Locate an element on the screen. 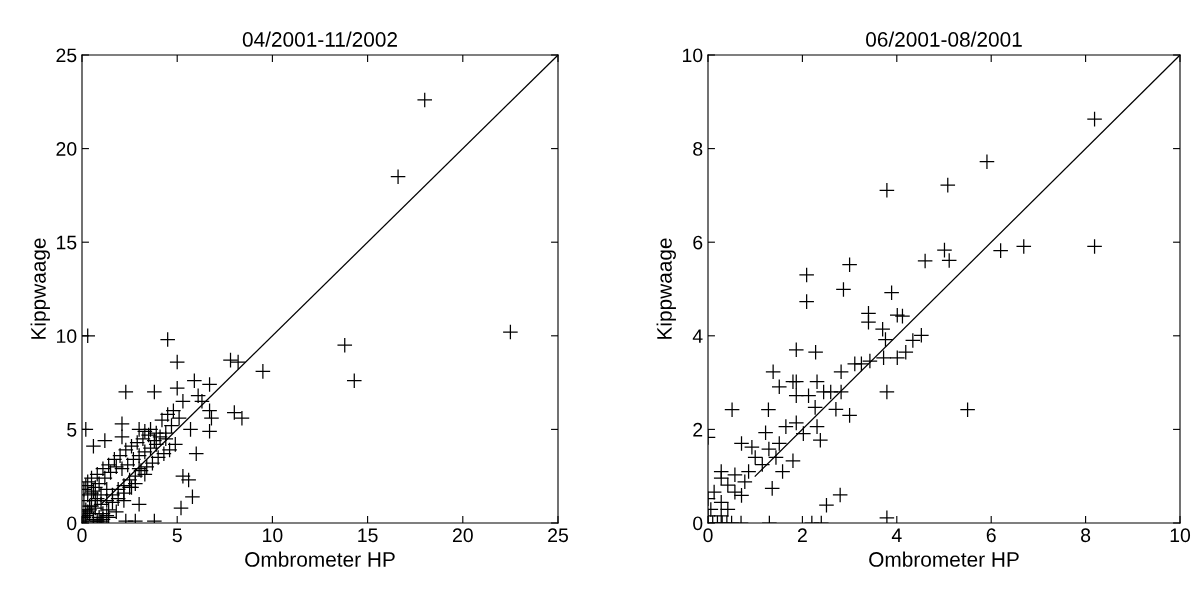  y-tick-label: 8 is located at coordinates (698, 149).